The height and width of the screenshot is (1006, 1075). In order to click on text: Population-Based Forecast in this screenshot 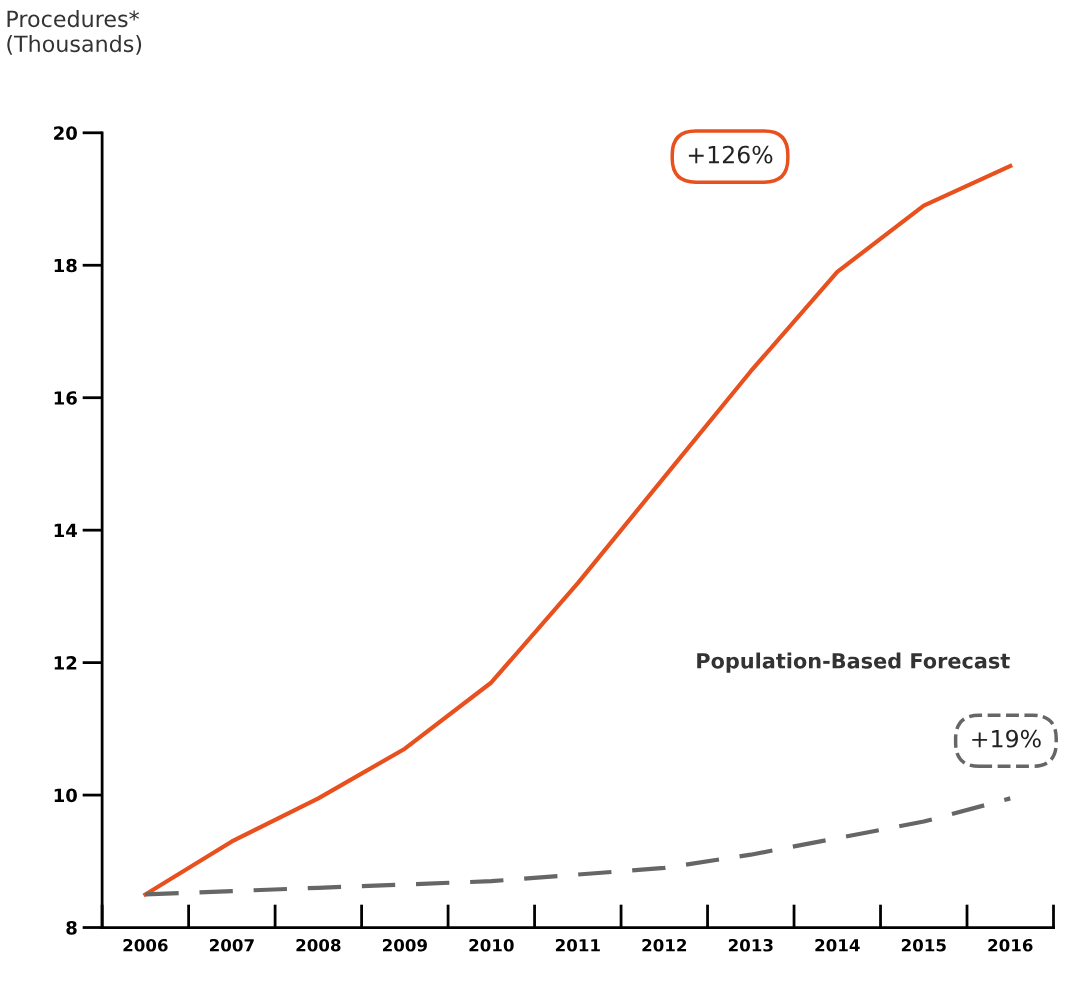, I will do `click(853, 662)`.